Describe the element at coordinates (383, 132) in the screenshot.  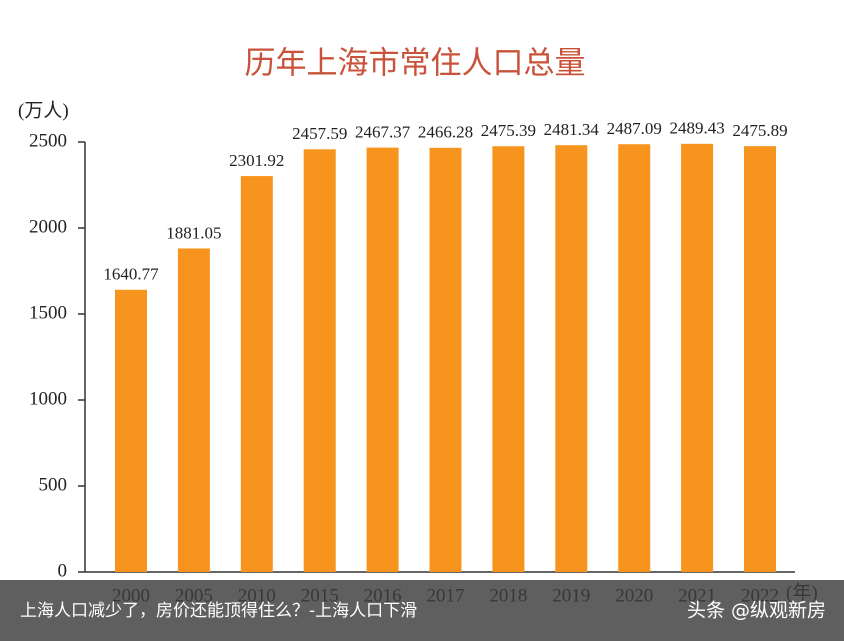
I see `value-label: 2467.37` at that location.